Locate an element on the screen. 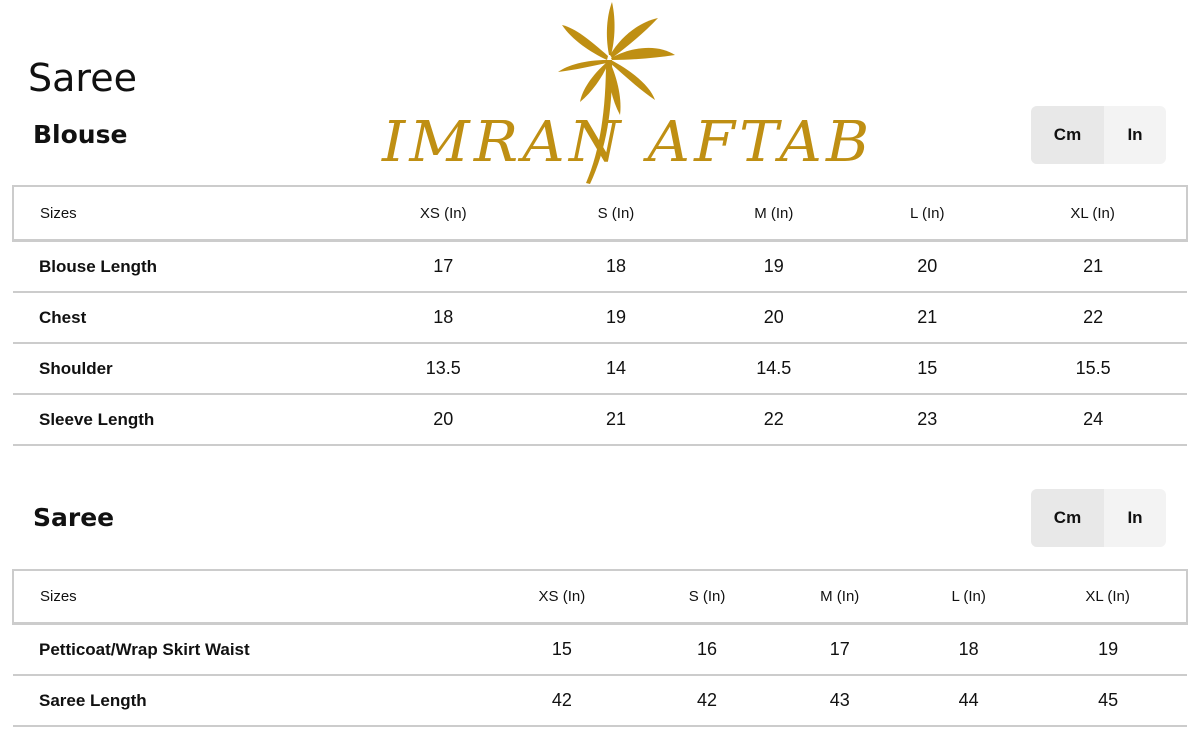 The height and width of the screenshot is (750, 1200). cell-value: 44 is located at coordinates (969, 701).